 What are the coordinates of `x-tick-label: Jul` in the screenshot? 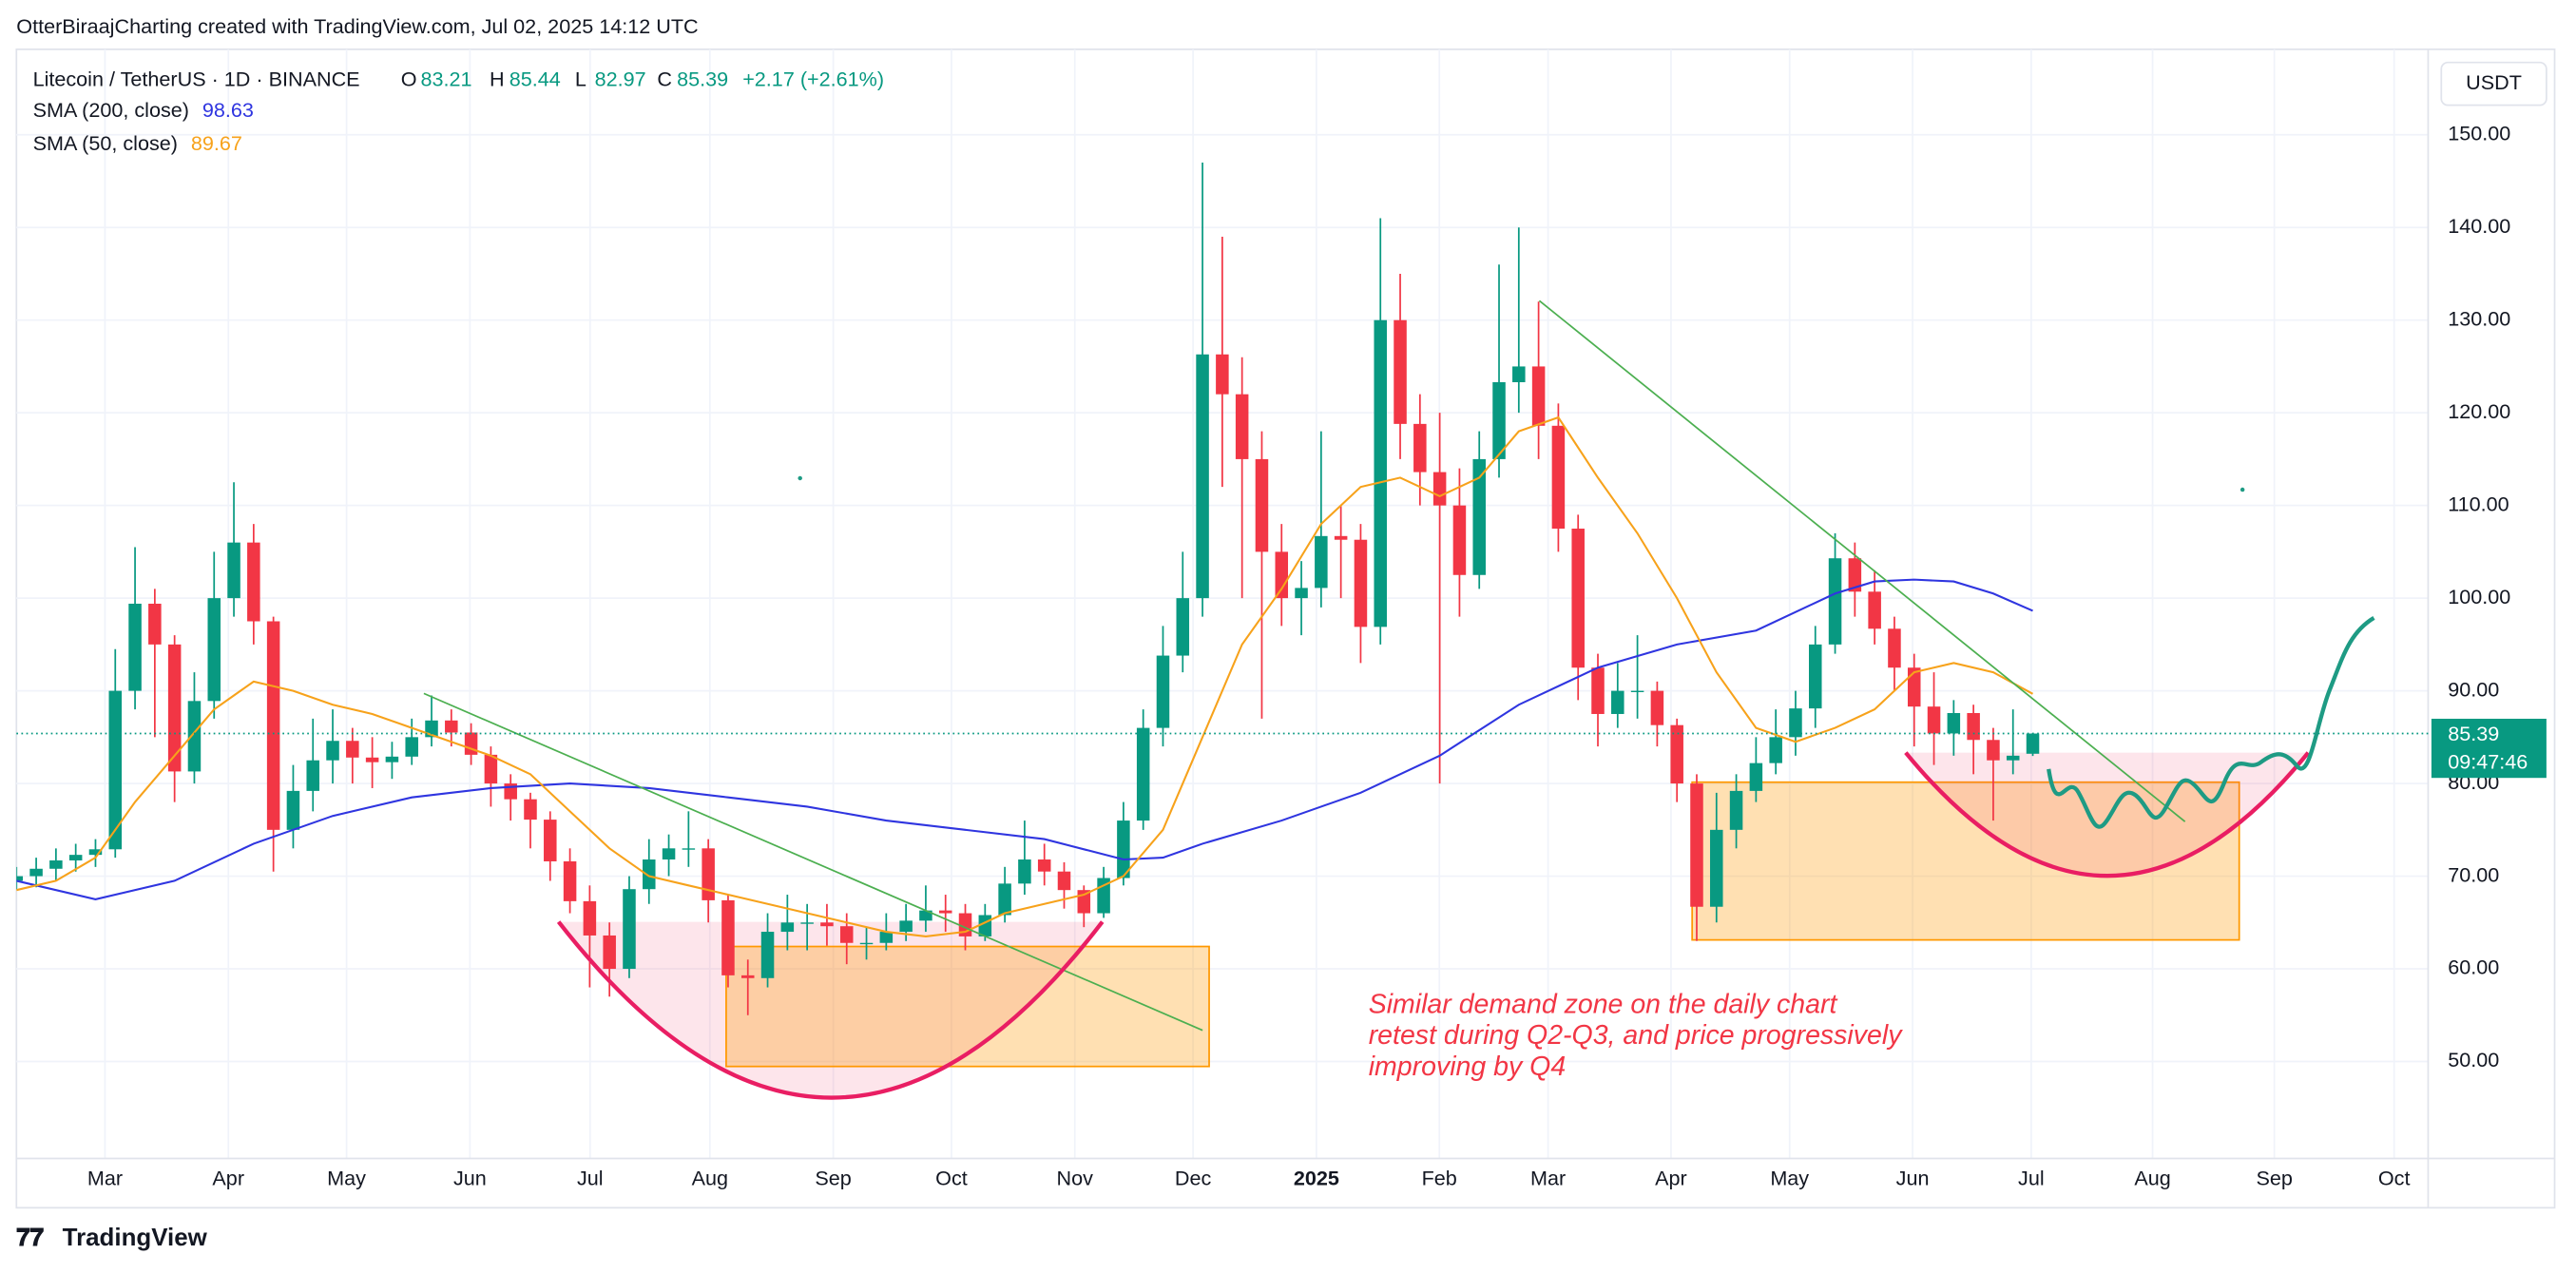 It's located at (591, 1178).